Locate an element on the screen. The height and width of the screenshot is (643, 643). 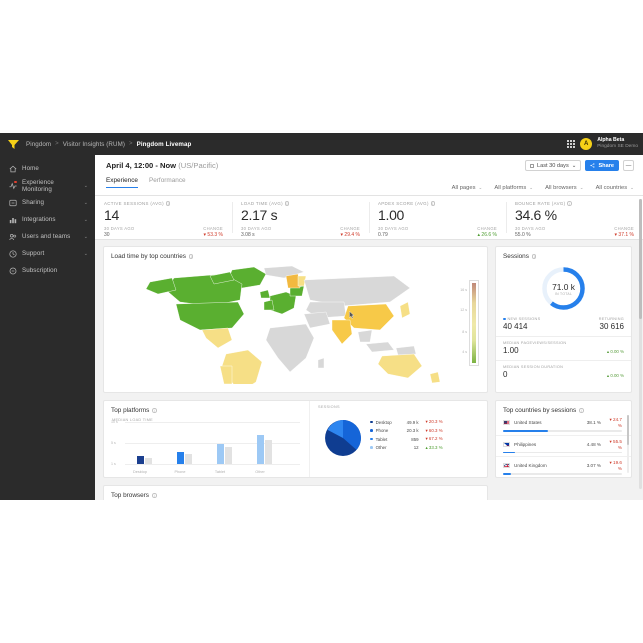
ph-flag-icon is located at coordinates (506, 444).